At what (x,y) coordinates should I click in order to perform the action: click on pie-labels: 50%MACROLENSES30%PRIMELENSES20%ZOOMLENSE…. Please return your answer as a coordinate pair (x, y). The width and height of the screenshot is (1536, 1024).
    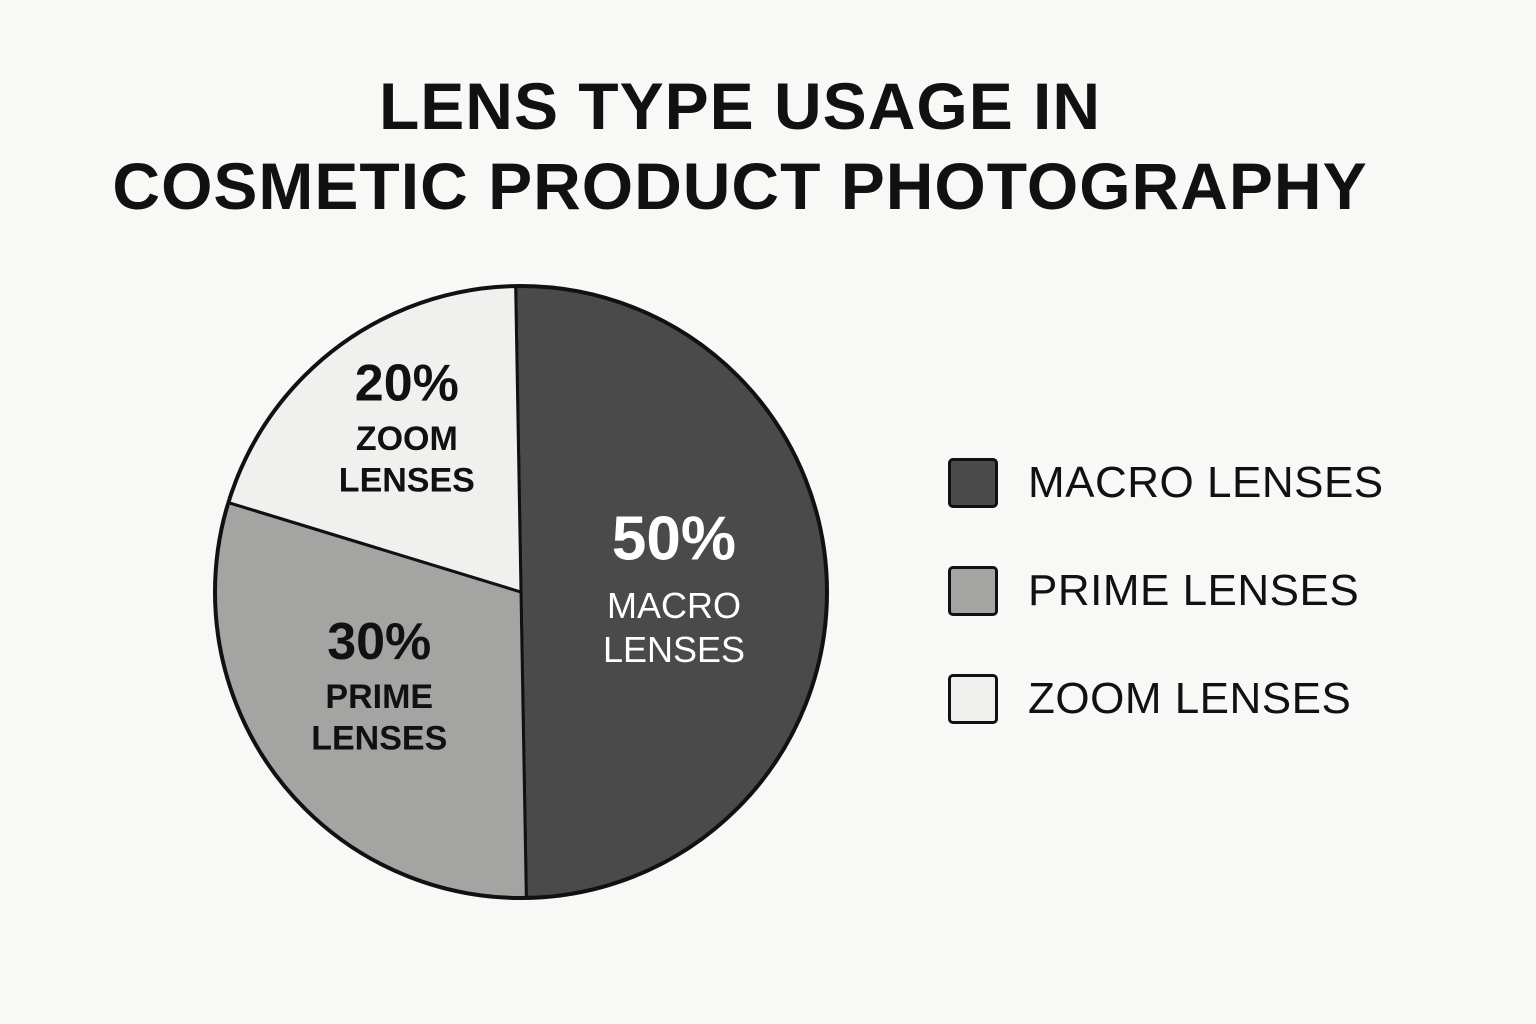
    Looking at the image, I should click on (528, 555).